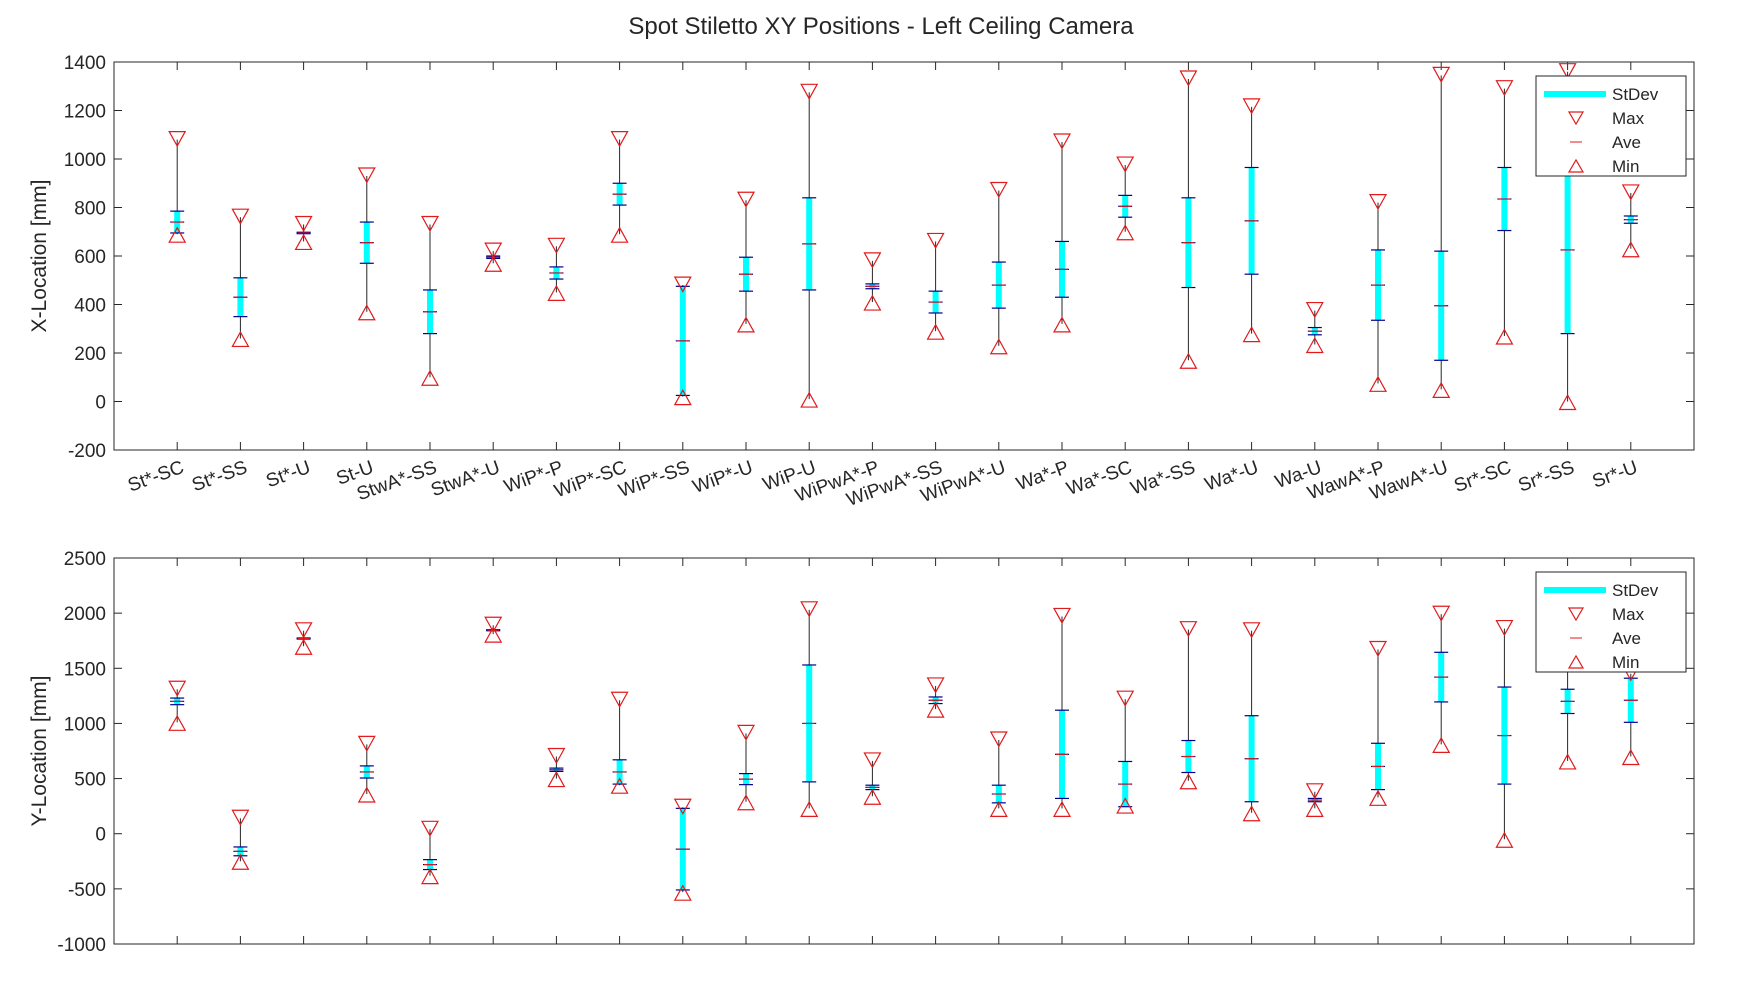 This screenshot has width=1763, height=991. Describe the element at coordinates (219, 476) in the screenshot. I see `x-tick-label: St*-SS` at that location.